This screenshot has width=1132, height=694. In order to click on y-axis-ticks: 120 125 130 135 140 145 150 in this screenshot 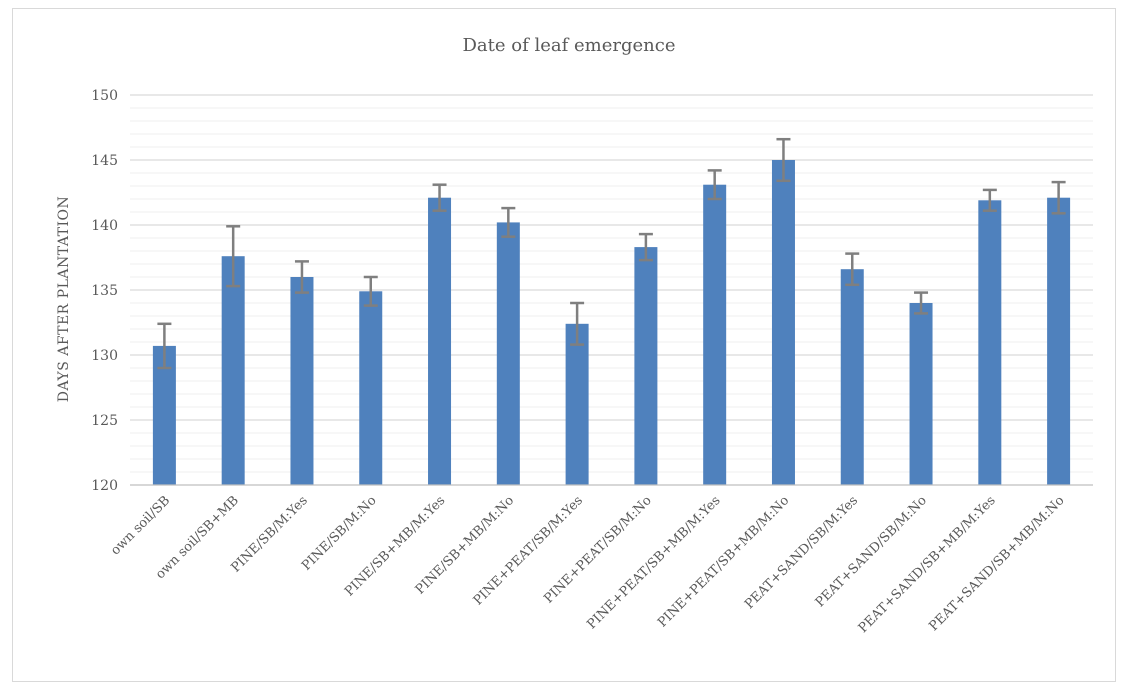, I will do `click(104, 291)`.